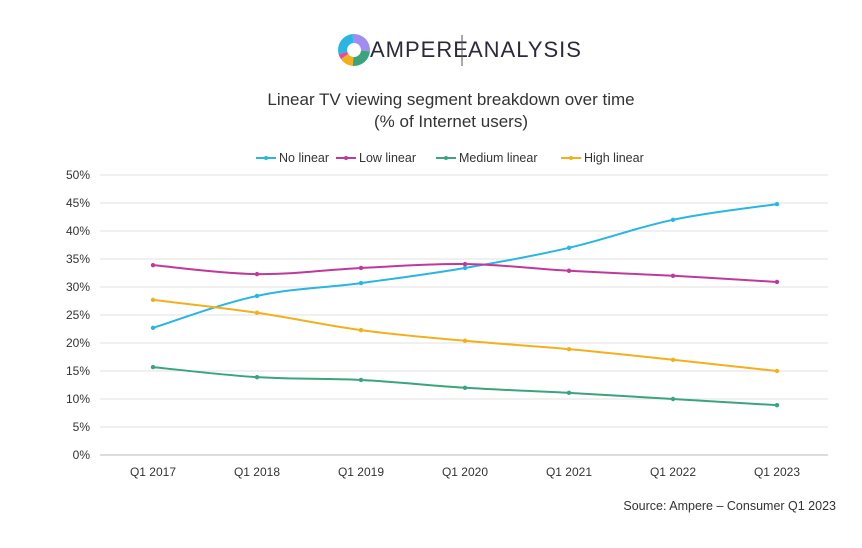 Image resolution: width=862 pixels, height=548 pixels. I want to click on source-note: Source: Ampere – Consumer Q1 2023, so click(729, 506).